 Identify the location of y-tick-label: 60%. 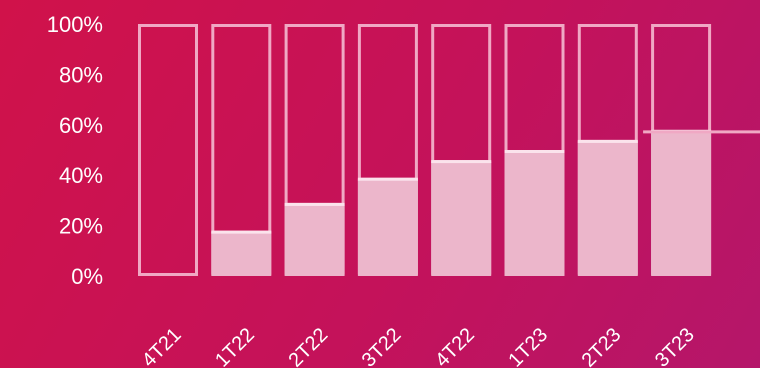
(81, 125).